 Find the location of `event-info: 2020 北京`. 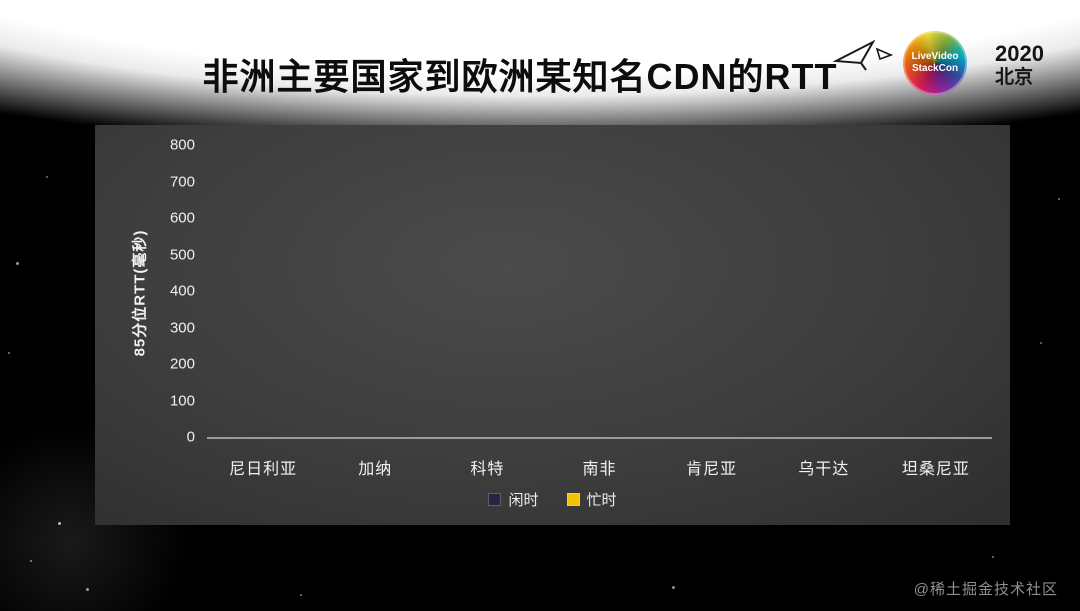

event-info: 2020 北京 is located at coordinates (1019, 66).